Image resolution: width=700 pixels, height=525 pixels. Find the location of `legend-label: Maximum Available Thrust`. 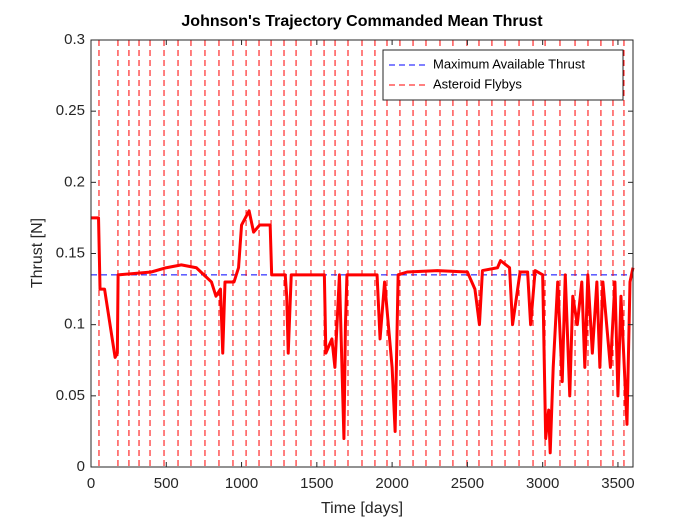

legend-label: Maximum Available Thrust is located at coordinates (509, 63).